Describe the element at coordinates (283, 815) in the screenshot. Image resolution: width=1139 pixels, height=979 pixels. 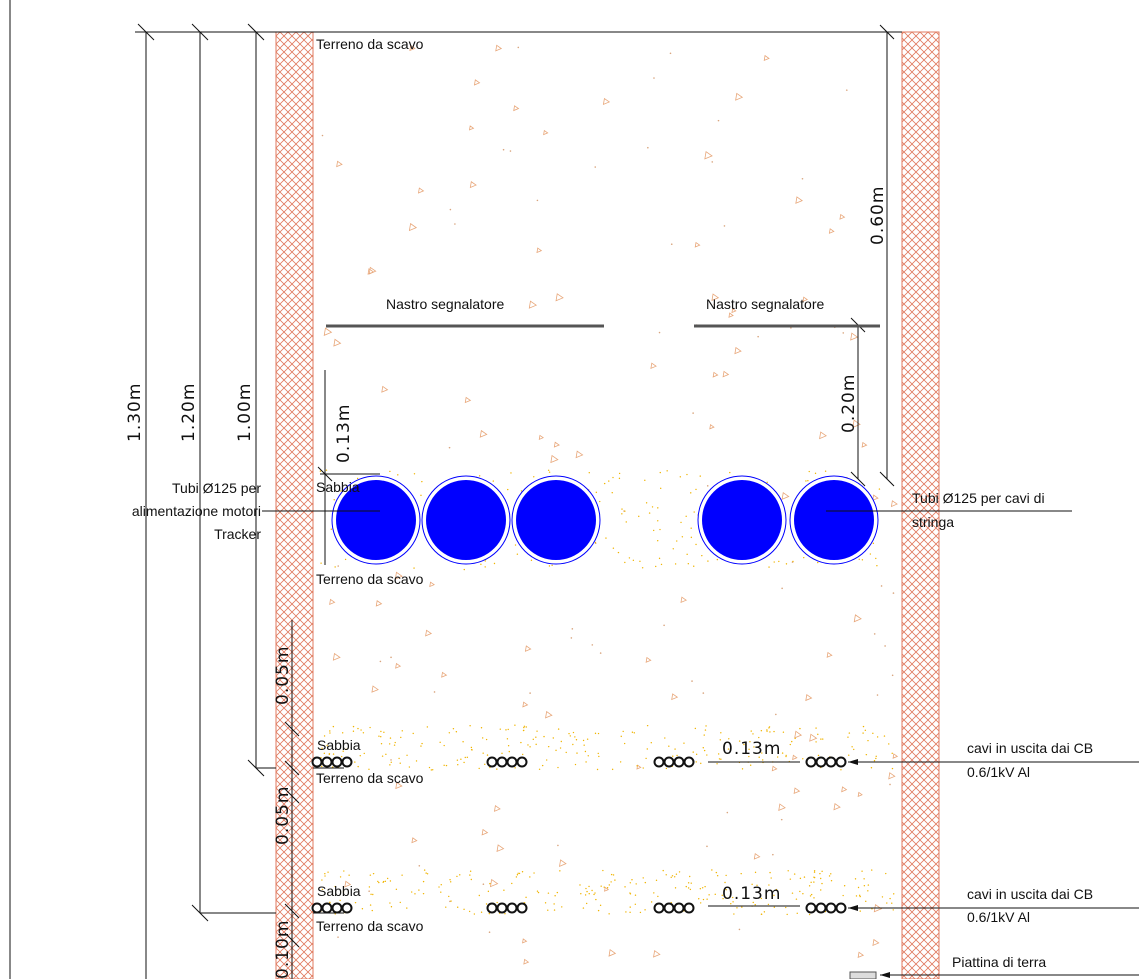
I see `dim-layer-2: 0.05m` at that location.